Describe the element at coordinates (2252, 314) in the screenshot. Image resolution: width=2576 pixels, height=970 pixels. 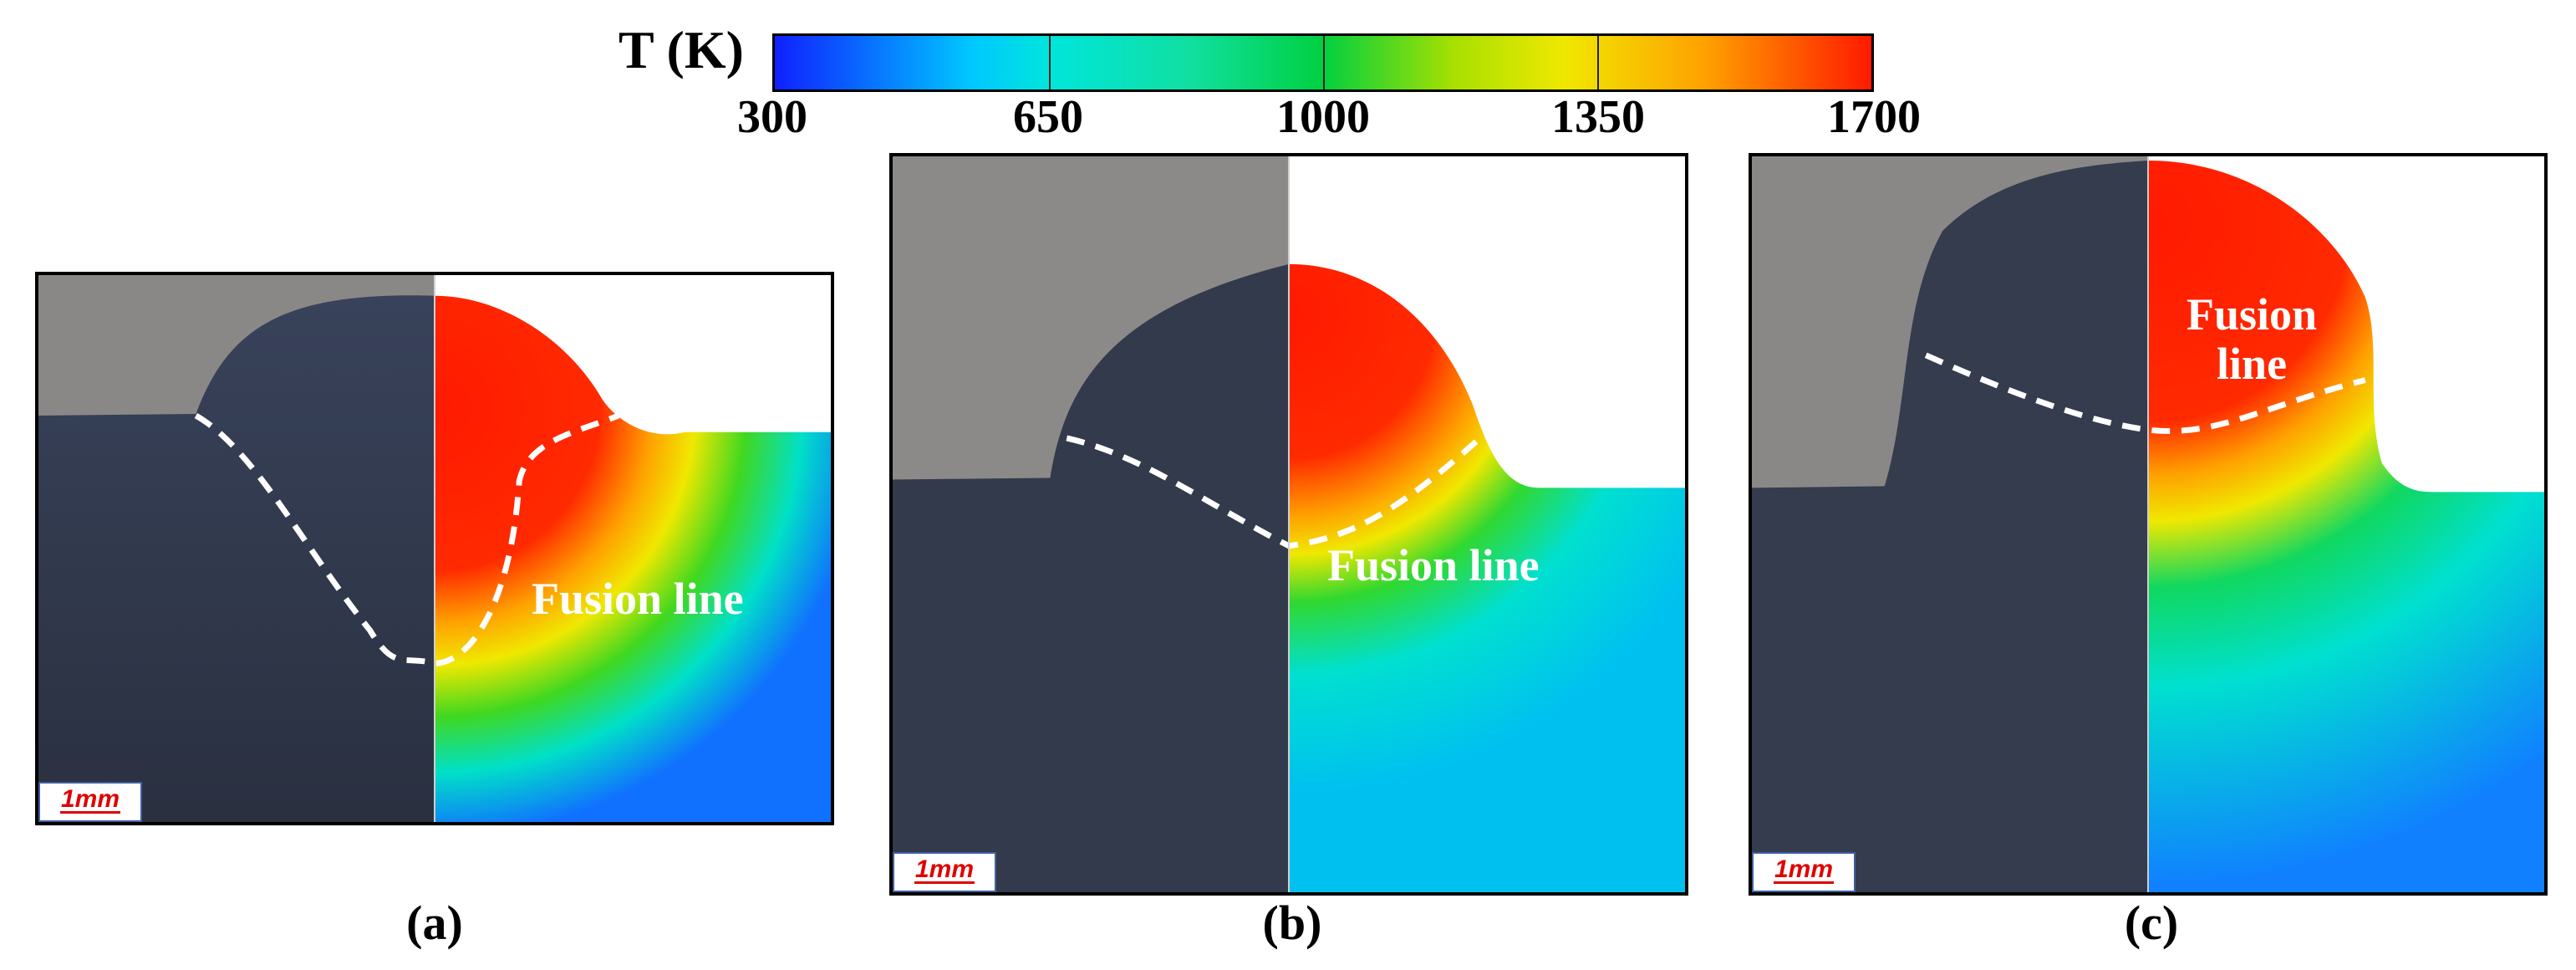
I see `fusion-label-line1: Fusion` at that location.